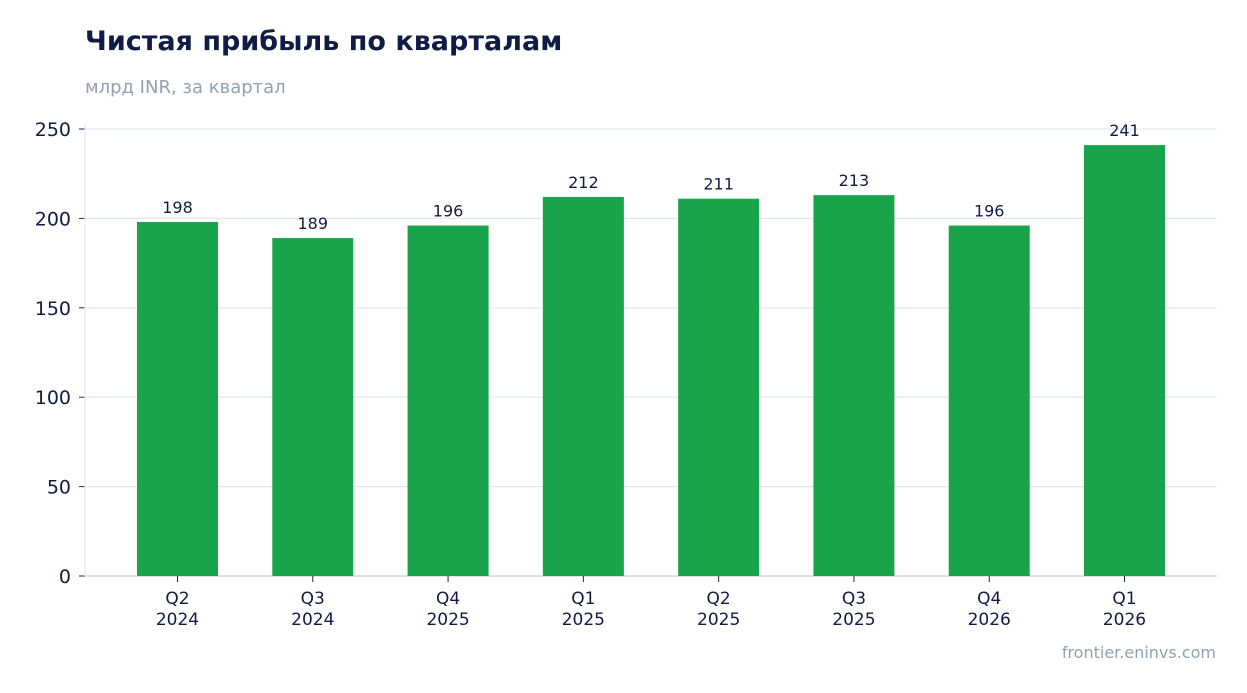 This screenshot has width=1247, height=693. Describe the element at coordinates (313, 223) in the screenshot. I see `bar-value-label: 189` at that location.